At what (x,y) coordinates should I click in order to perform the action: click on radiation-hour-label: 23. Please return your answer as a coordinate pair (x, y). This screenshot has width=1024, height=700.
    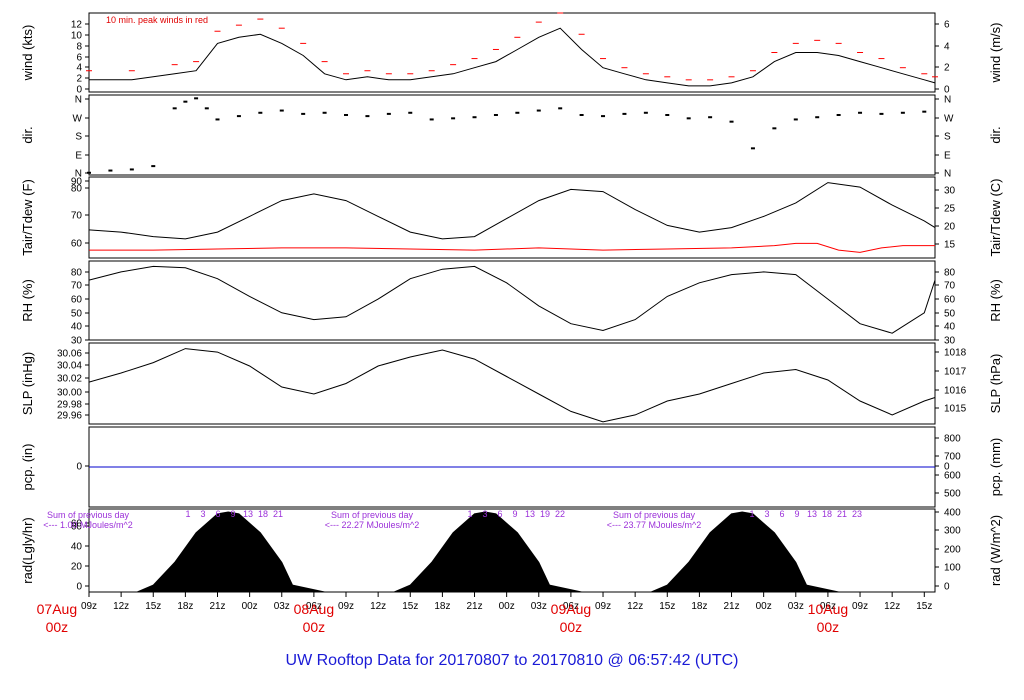
    Looking at the image, I should click on (857, 514).